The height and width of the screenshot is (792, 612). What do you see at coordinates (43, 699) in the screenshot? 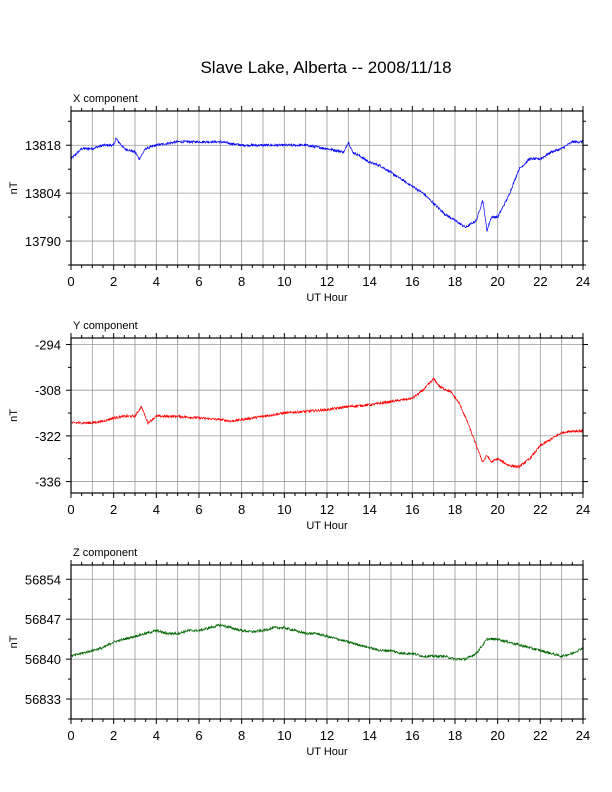
I see `y-tick-label: 56833` at bounding box center [43, 699].